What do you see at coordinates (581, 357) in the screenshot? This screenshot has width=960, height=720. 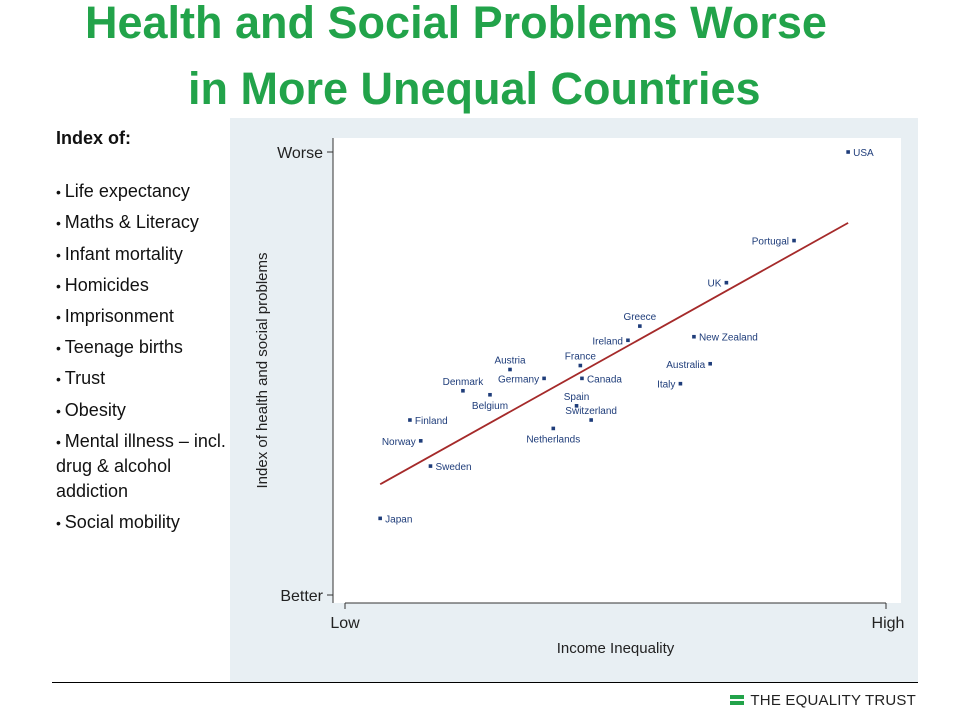 I see `point-label-france: France` at bounding box center [581, 357].